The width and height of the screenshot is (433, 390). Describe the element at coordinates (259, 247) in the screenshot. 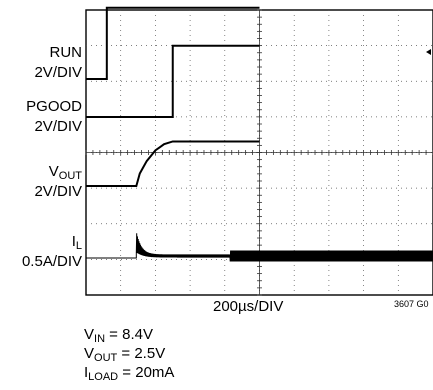

I see `trace-il` at that location.